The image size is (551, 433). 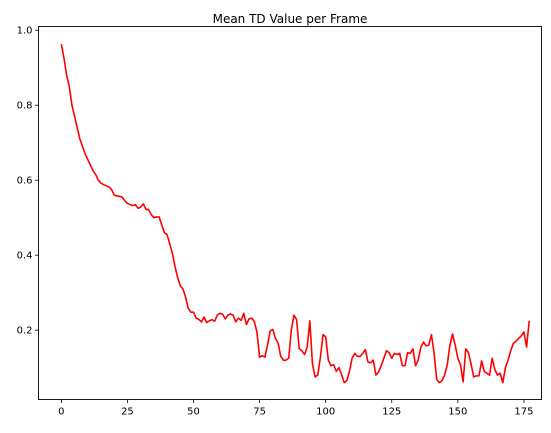 I want to click on x-tick-label: 50, so click(x=193, y=412).